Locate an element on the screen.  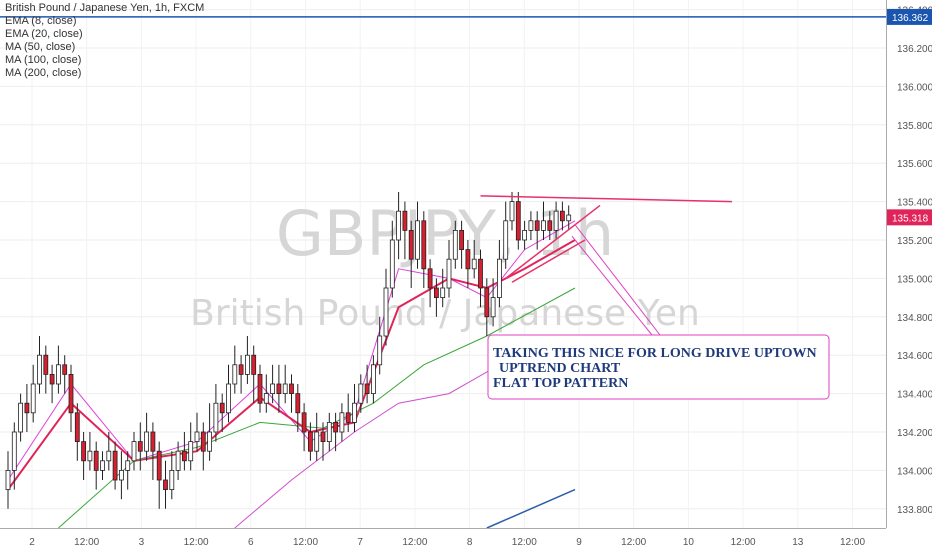
indicator-ema20-label: EMA (20, close) is located at coordinates (44, 34).